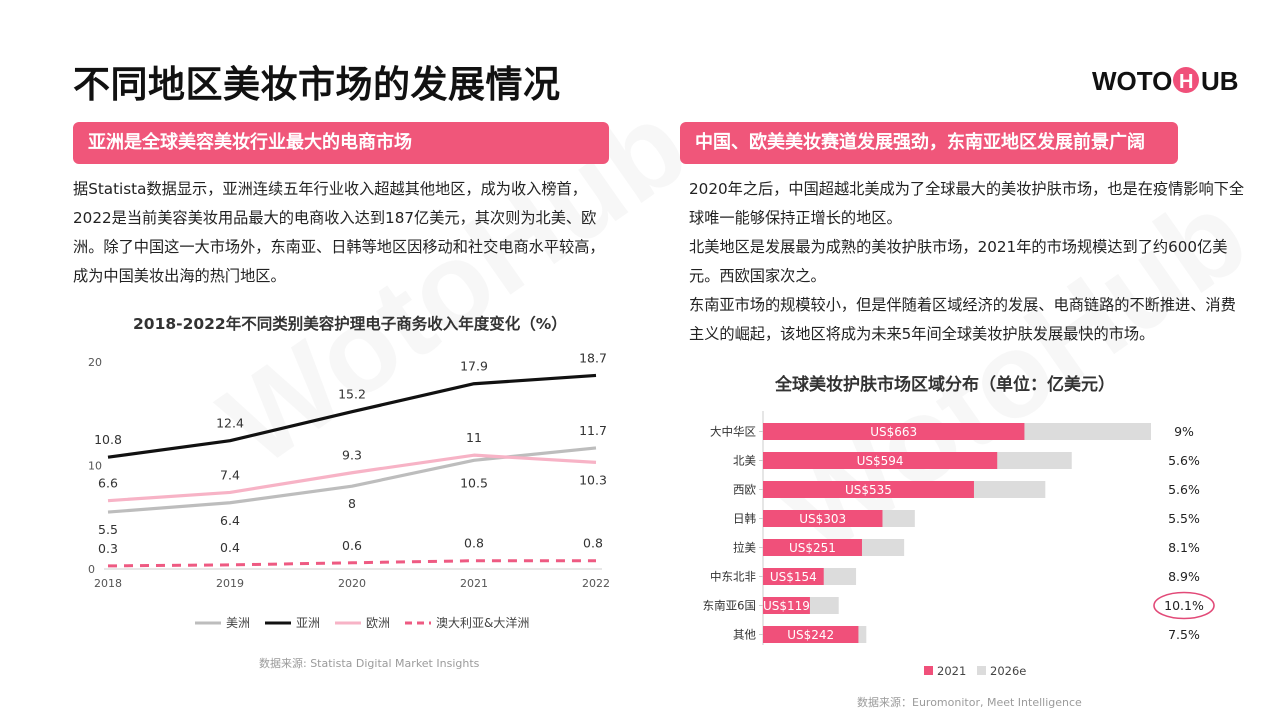  What do you see at coordinates (108, 483) in the screenshot?
I see `data-label: 6.6` at bounding box center [108, 483].